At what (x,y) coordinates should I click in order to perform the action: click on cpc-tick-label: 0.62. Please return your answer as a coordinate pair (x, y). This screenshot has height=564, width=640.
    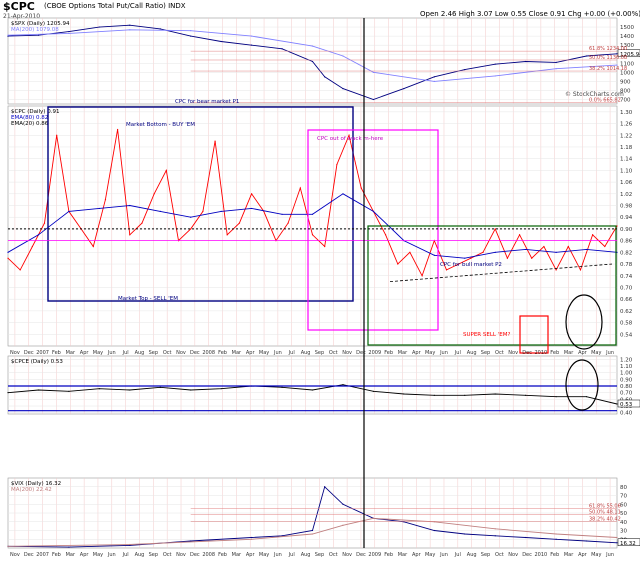
    Looking at the image, I should click on (626, 312).